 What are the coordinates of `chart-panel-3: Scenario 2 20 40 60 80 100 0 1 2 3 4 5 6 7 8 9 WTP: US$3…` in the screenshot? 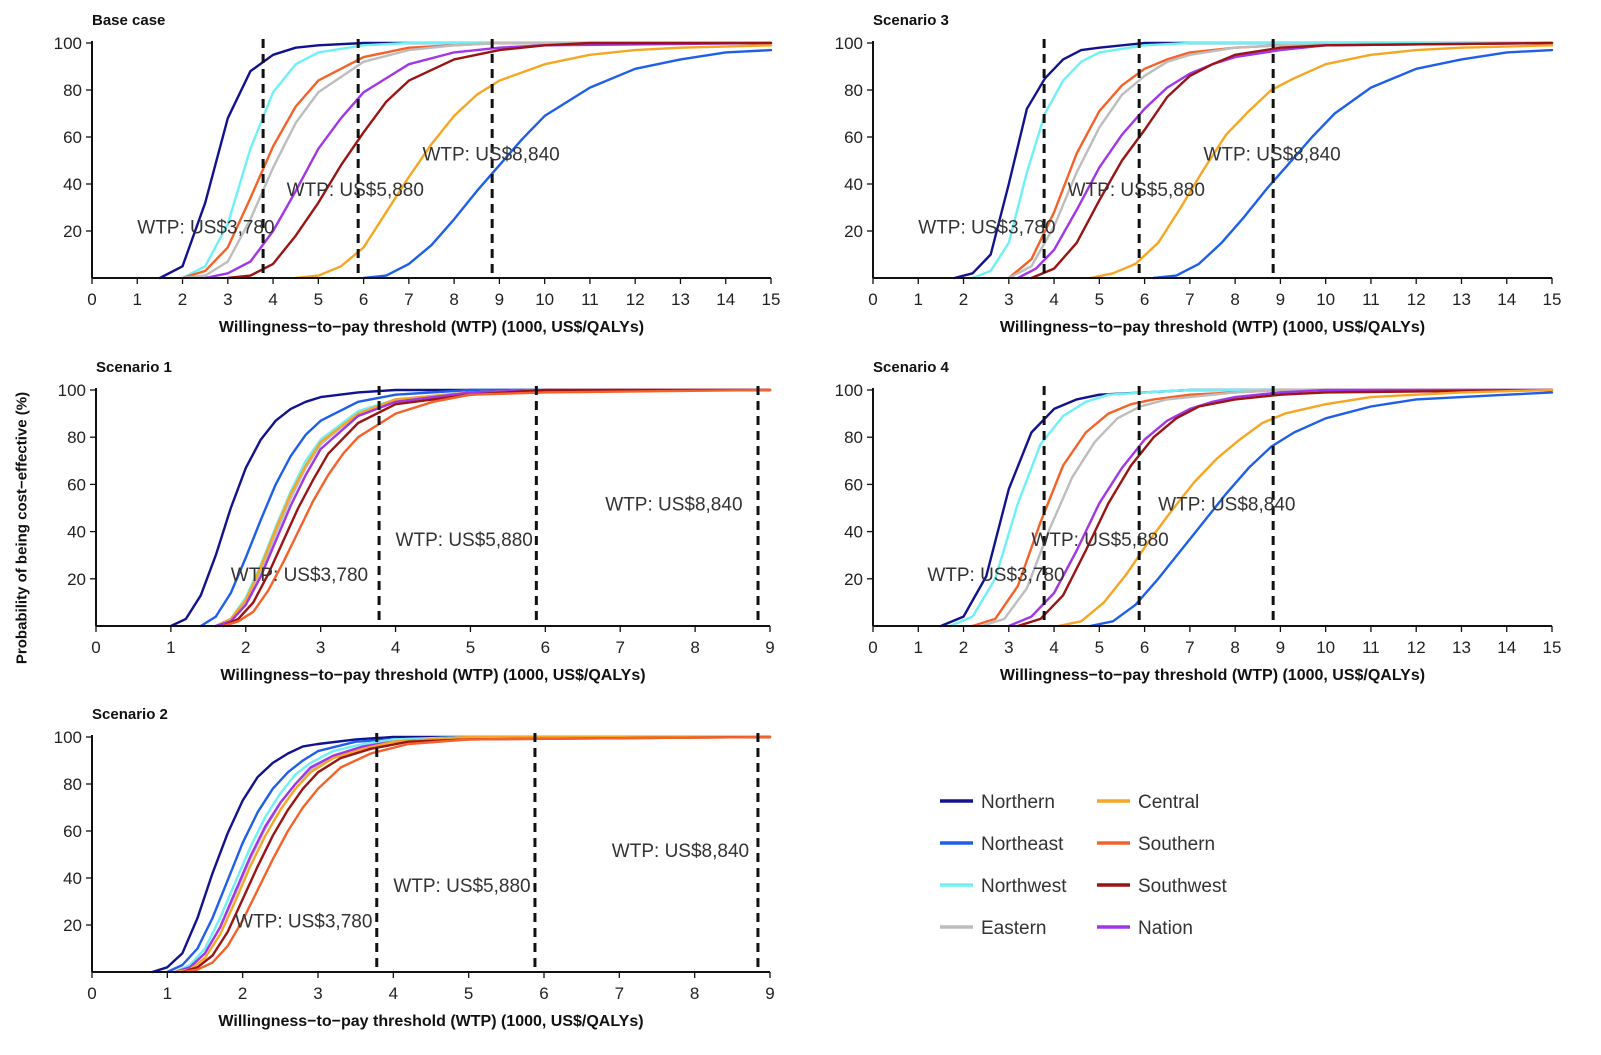 It's located at (414, 868).